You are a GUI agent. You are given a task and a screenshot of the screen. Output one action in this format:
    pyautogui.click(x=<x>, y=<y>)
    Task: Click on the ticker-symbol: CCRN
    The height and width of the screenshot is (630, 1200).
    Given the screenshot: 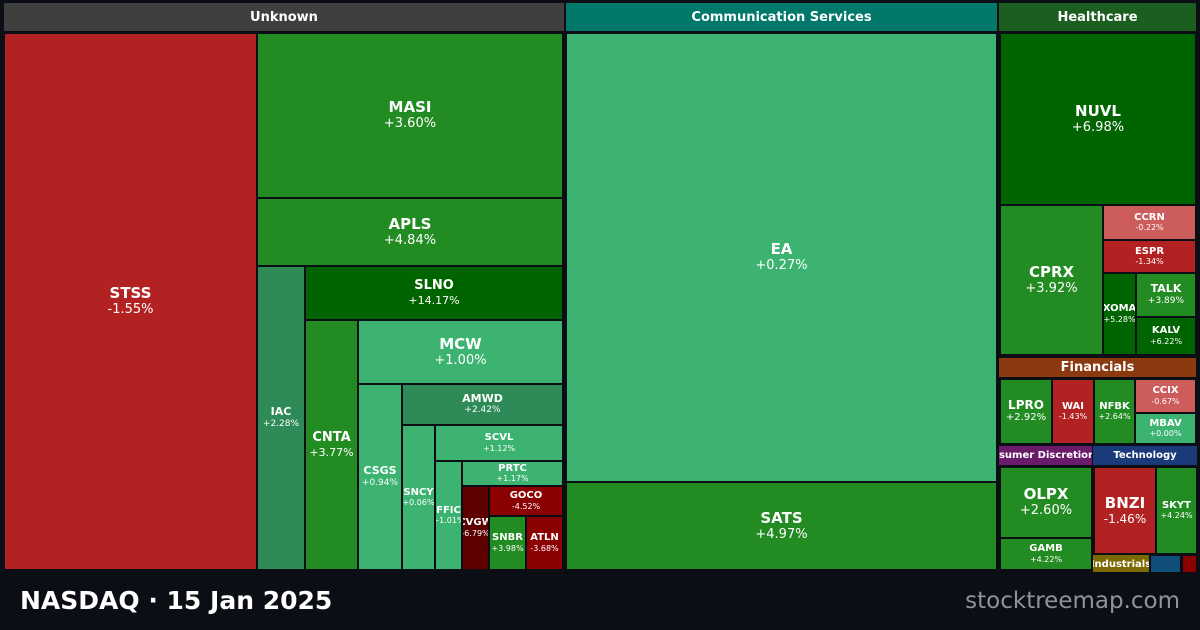 What is the action you would take?
    pyautogui.click(x=1149, y=217)
    